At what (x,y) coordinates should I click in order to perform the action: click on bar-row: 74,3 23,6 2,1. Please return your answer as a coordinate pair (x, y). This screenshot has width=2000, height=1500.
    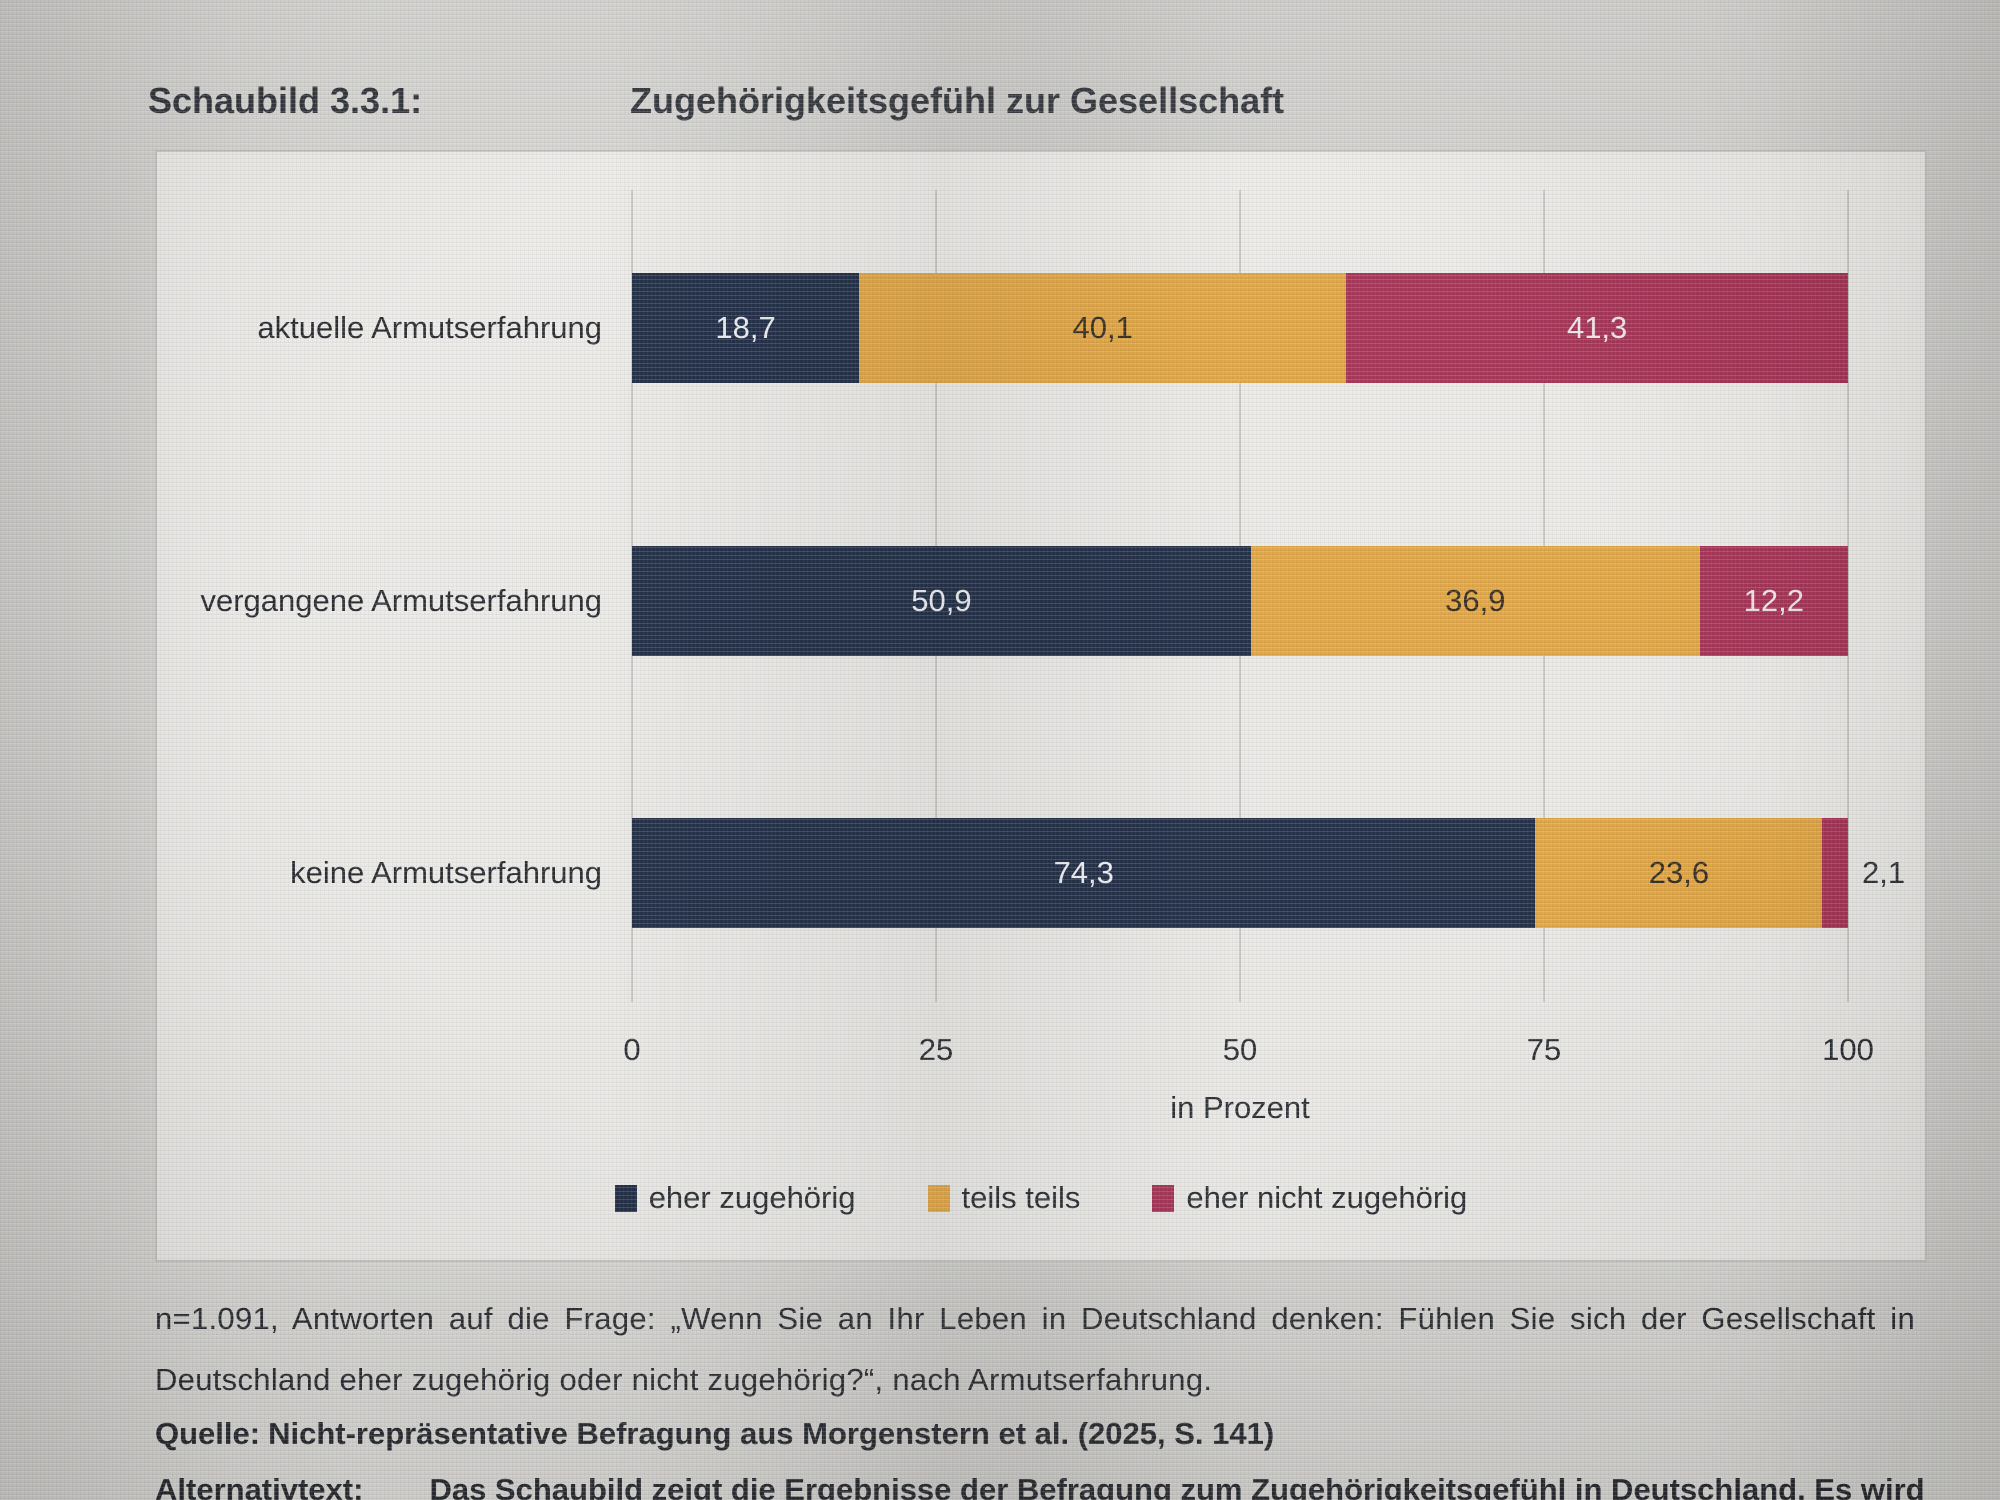
    Looking at the image, I should click on (1268, 873).